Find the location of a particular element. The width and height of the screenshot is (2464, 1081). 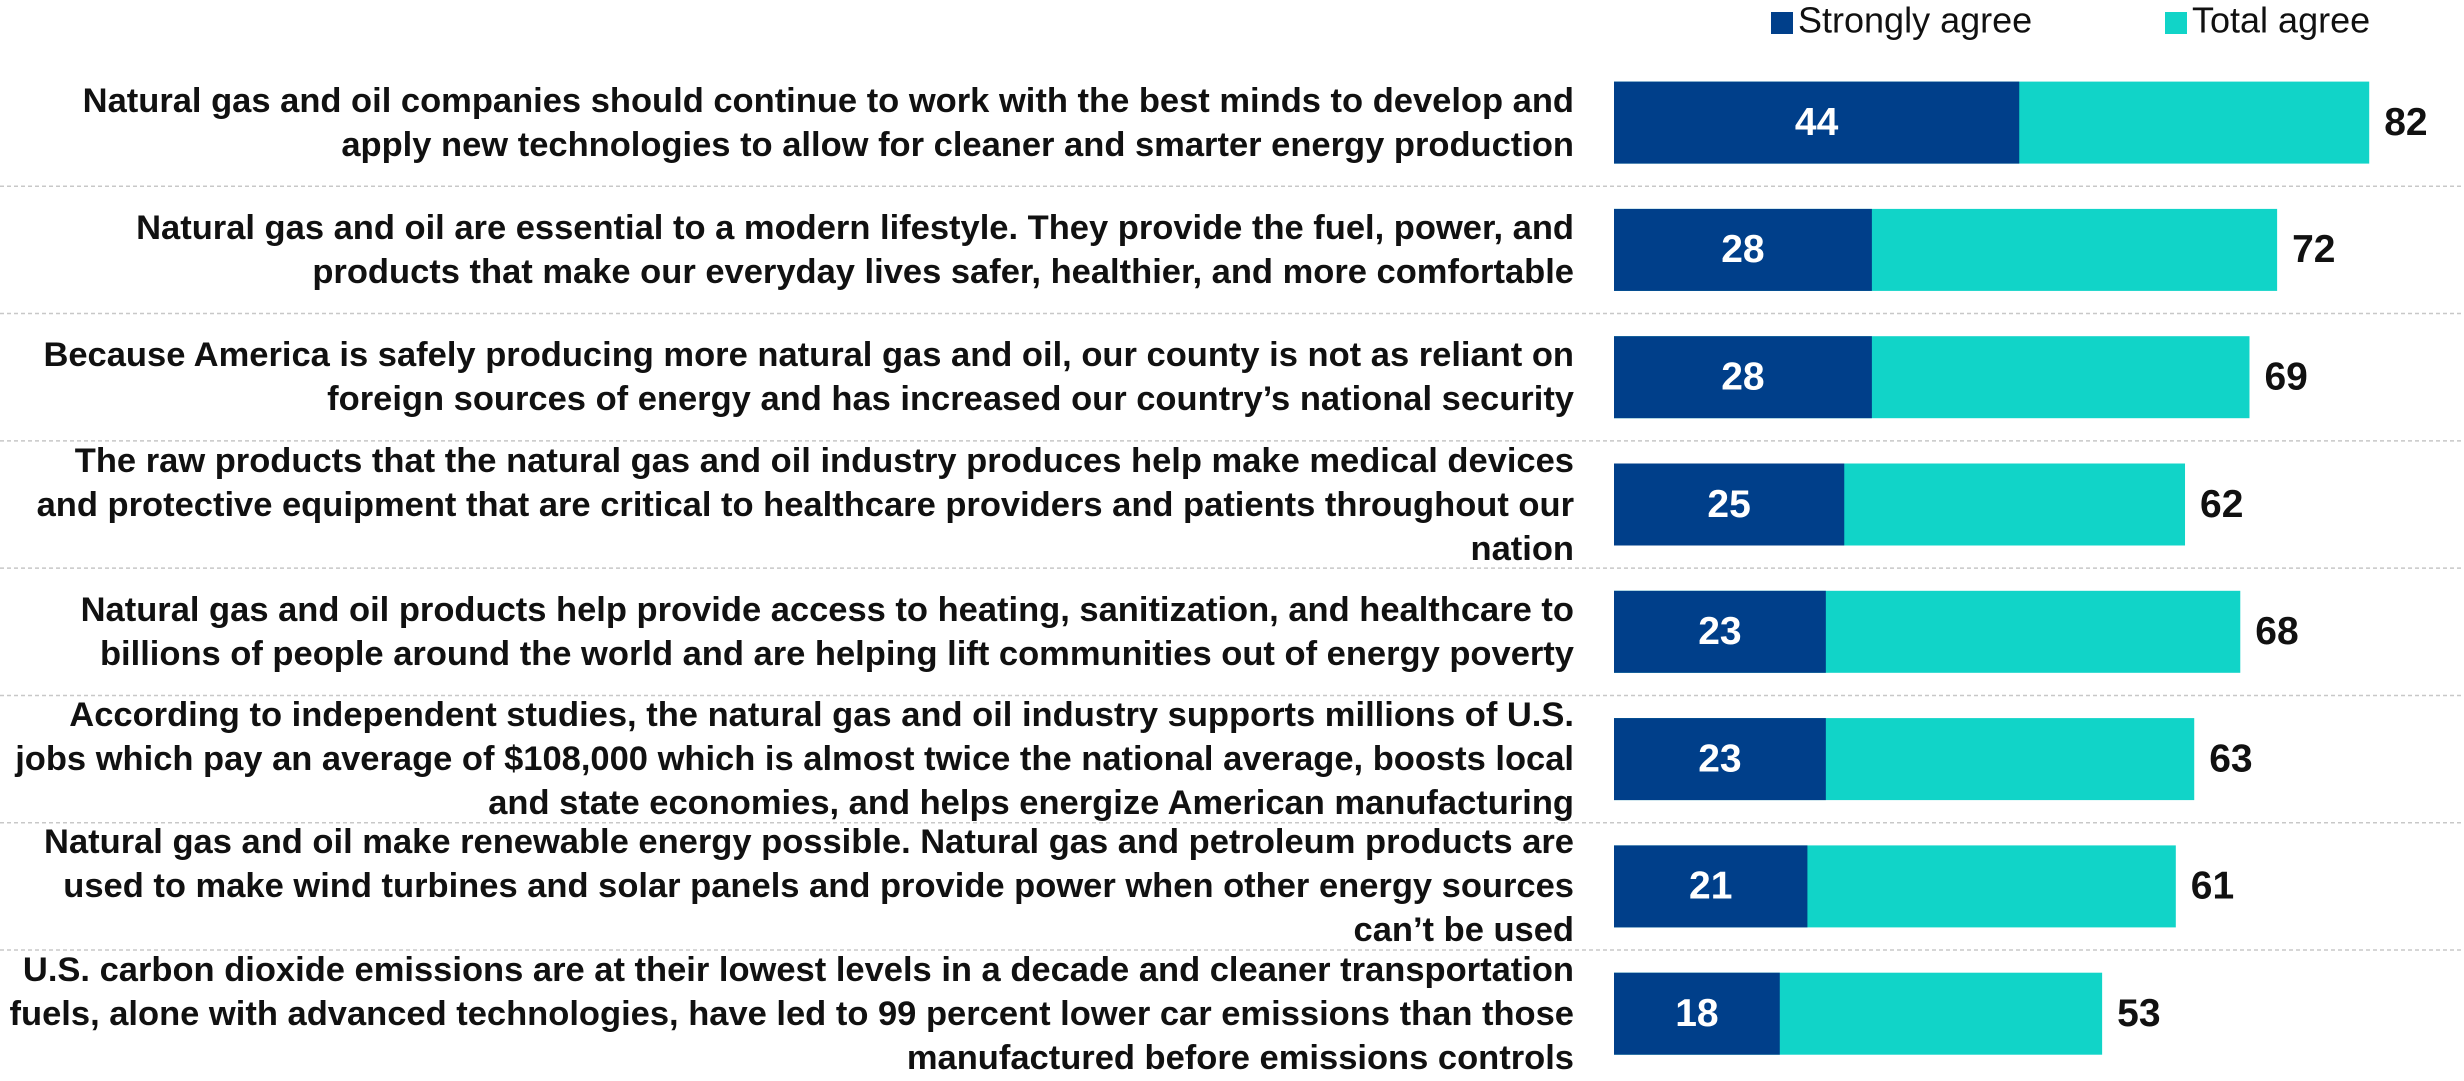

value-label-total: 68 is located at coordinates (2276, 631).